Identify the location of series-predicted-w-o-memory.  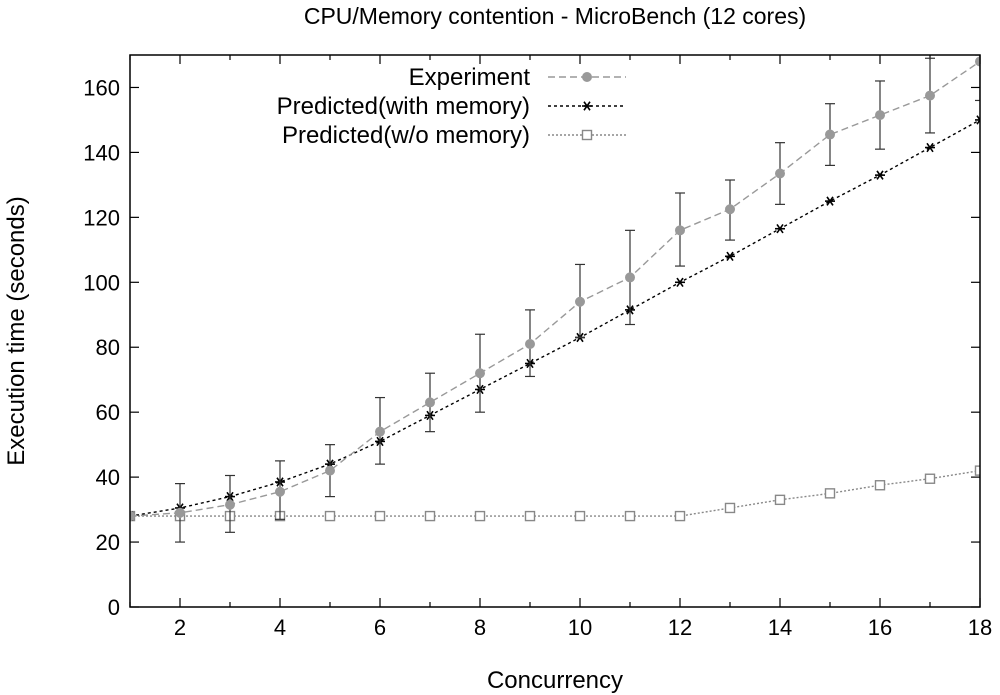
(555, 493).